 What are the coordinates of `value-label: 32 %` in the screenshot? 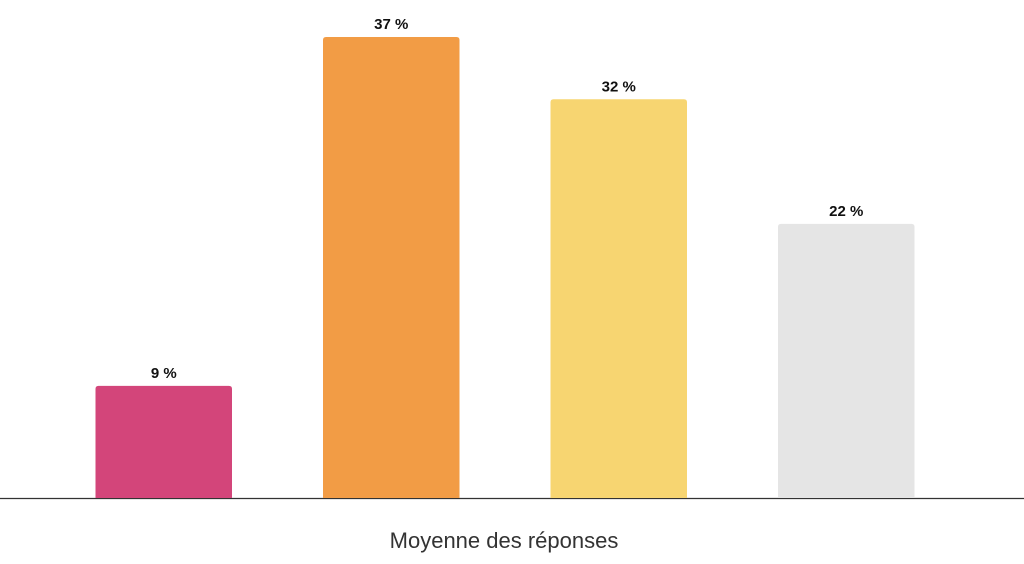 It's located at (619, 86).